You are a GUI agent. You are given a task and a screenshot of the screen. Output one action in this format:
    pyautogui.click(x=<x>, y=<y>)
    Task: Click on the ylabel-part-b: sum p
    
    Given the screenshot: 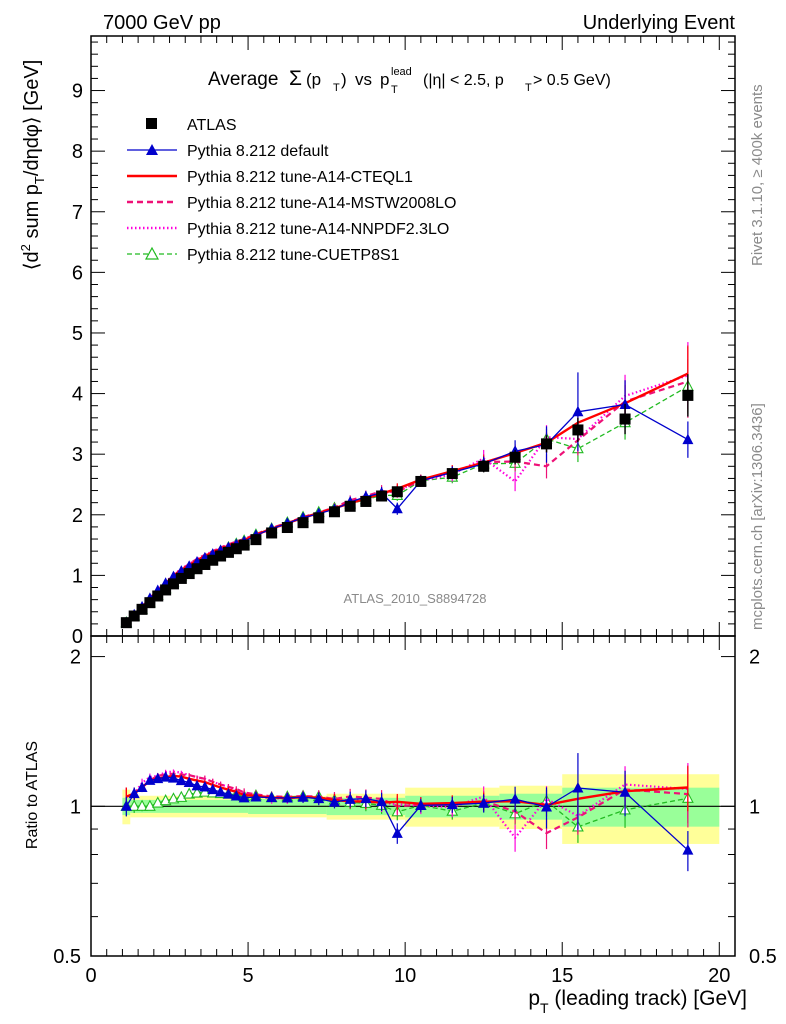 What is the action you would take?
    pyautogui.click(x=32, y=214)
    